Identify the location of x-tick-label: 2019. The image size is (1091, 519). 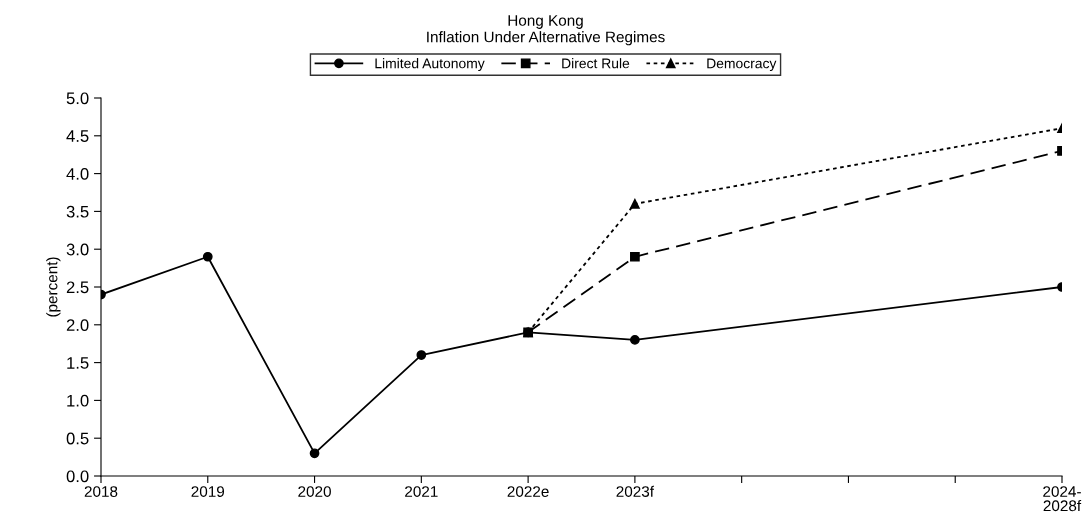
(208, 491).